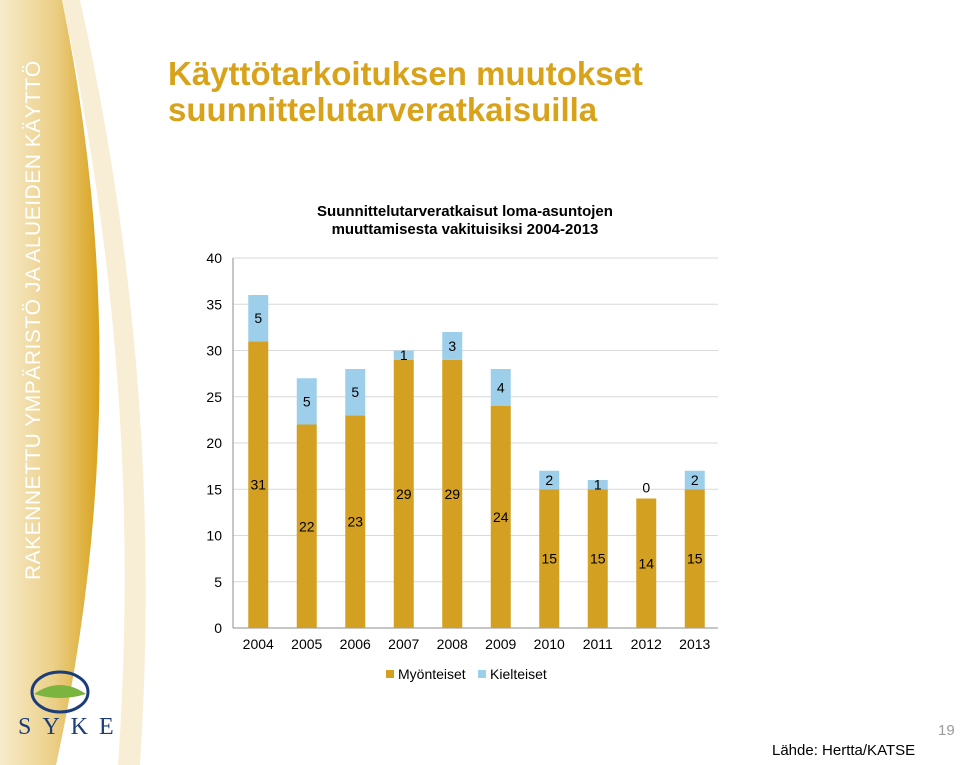  I want to click on data-label-kielteiset: 3, so click(452, 346).